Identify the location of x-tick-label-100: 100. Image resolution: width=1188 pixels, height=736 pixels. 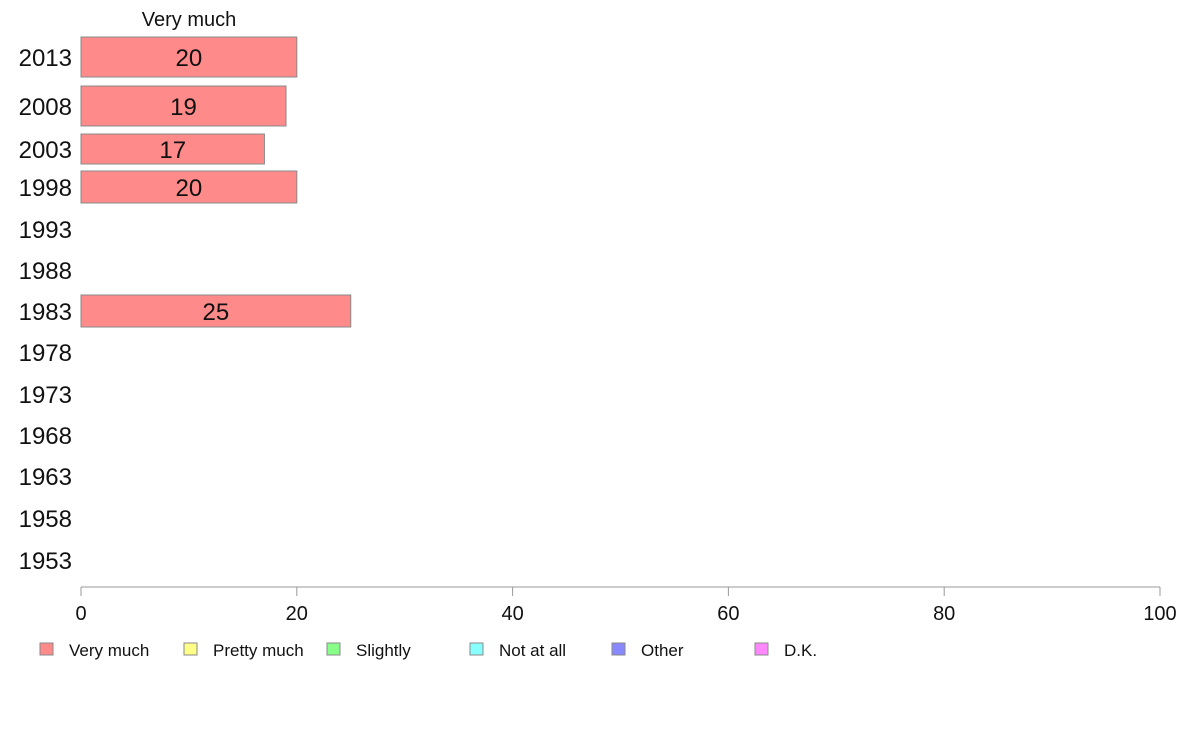
(1159, 614).